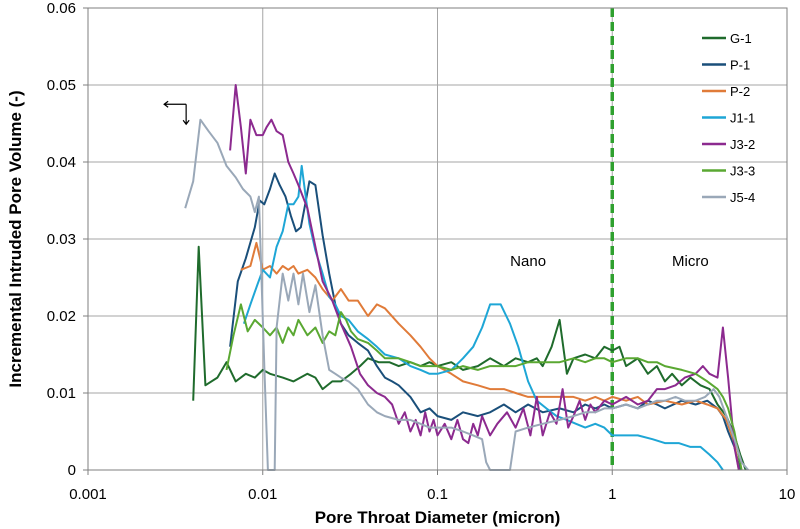 The width and height of the screenshot is (800, 529). What do you see at coordinates (175, 104) in the screenshot?
I see `left-arrow-icon` at bounding box center [175, 104].